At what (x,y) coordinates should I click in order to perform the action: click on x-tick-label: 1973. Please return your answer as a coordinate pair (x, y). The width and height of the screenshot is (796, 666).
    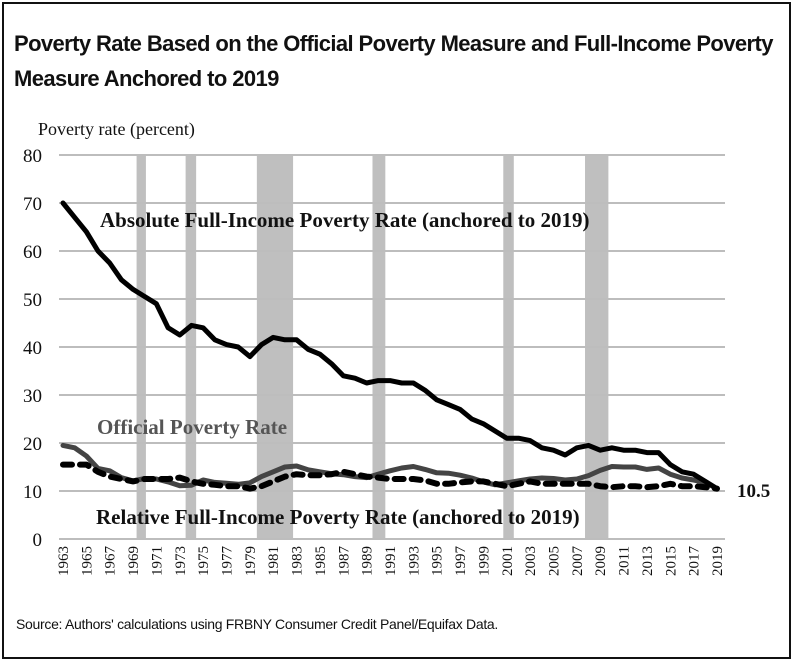
    Looking at the image, I should click on (181, 561).